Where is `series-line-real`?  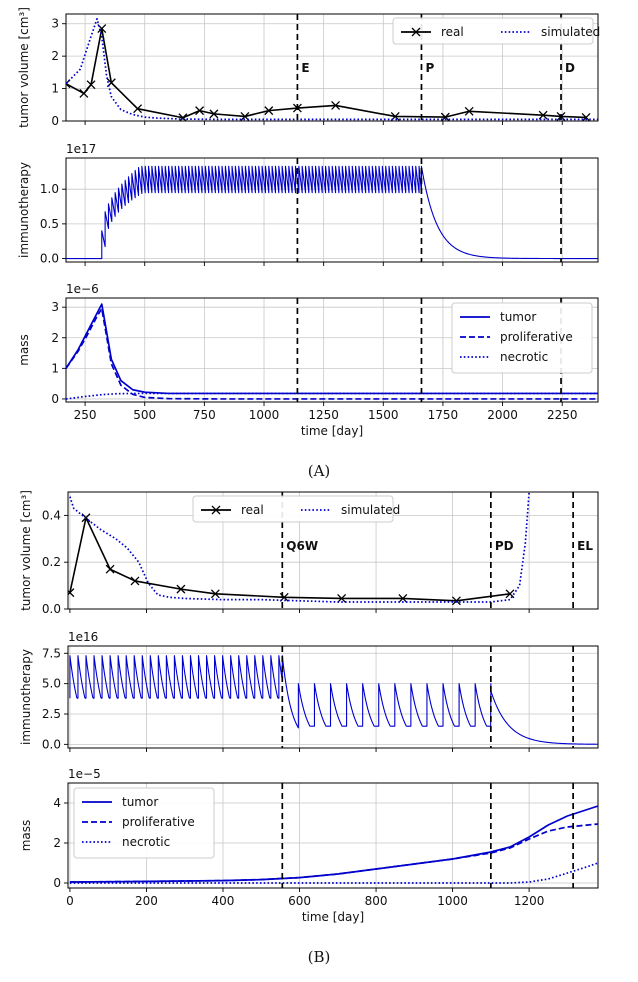
series-line-real is located at coordinates (290, 559).